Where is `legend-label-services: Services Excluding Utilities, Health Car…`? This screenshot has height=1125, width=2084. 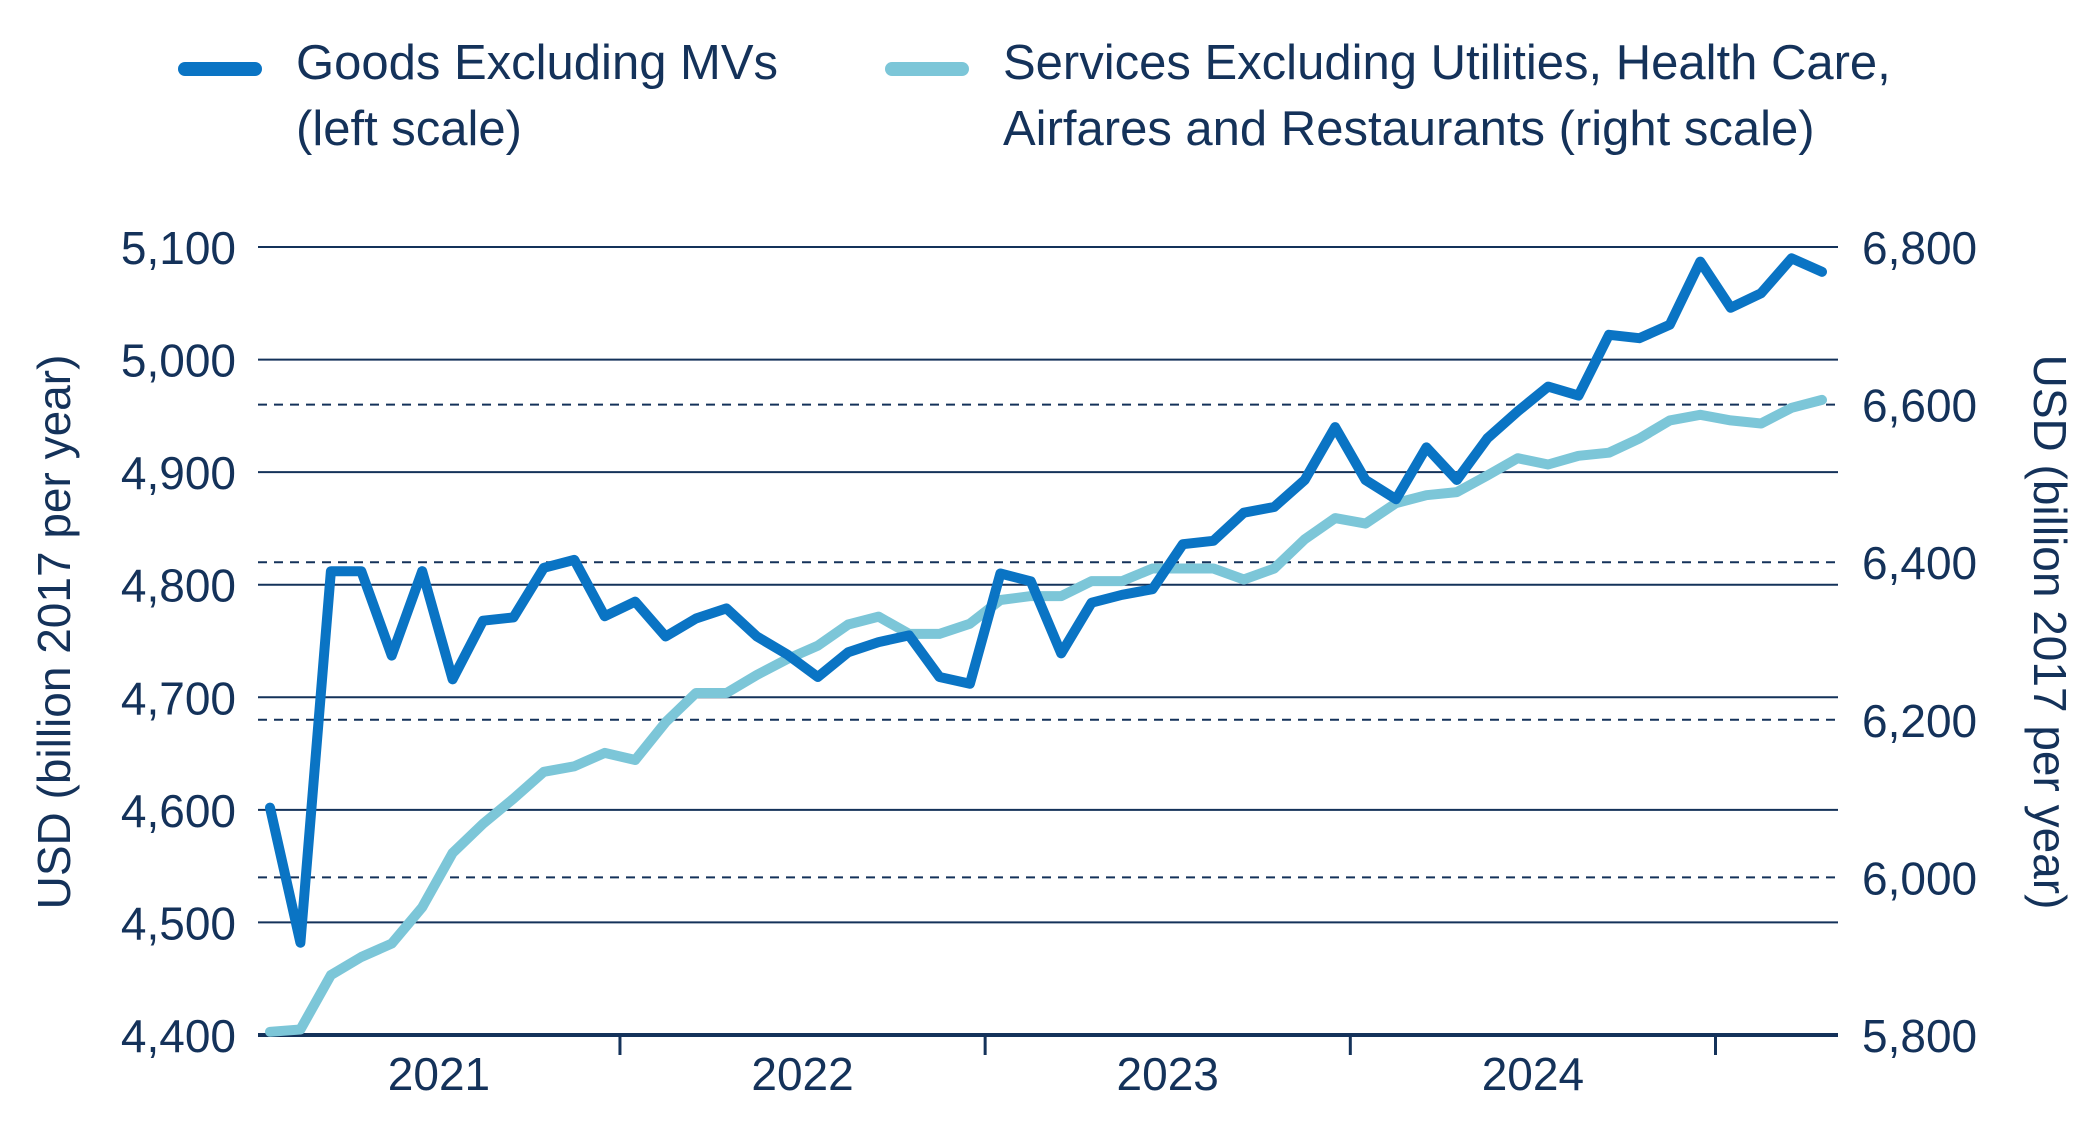 legend-label-services: Services Excluding Utilities, Health Car… is located at coordinates (1447, 96).